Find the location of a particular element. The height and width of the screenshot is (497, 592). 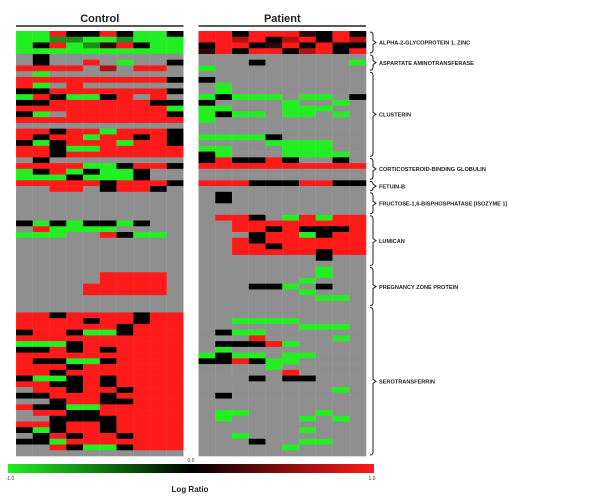

row-group-bracket is located at coordinates (373, 381).